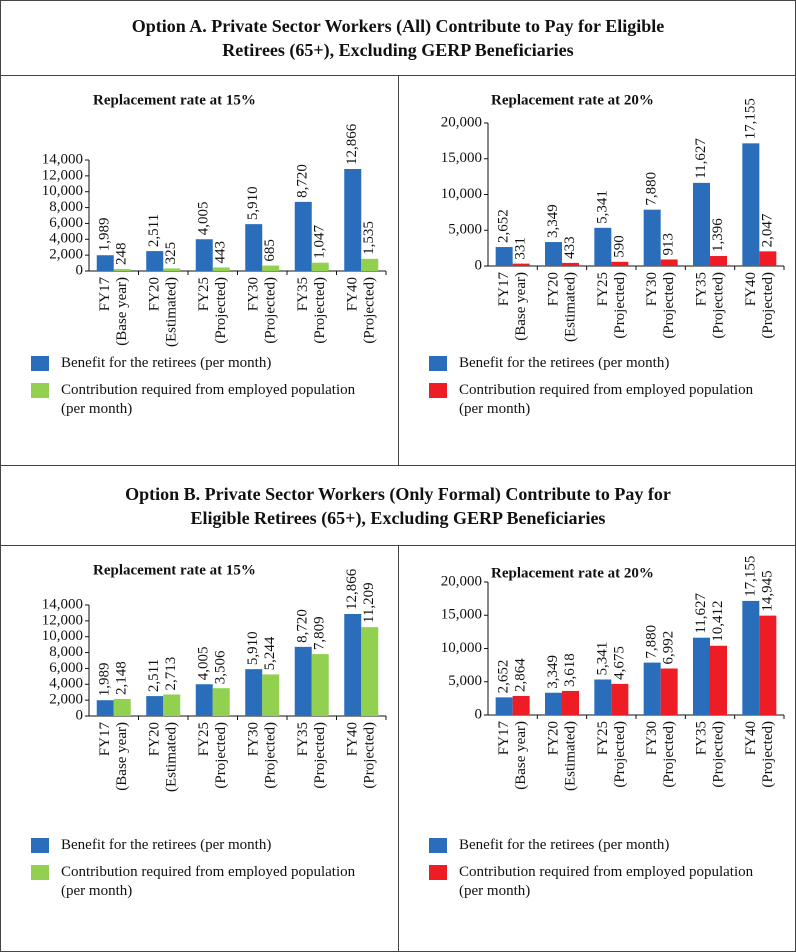 This screenshot has width=796, height=952. Describe the element at coordinates (62, 636) in the screenshot. I see `y-tick-label: 10,000` at that location.